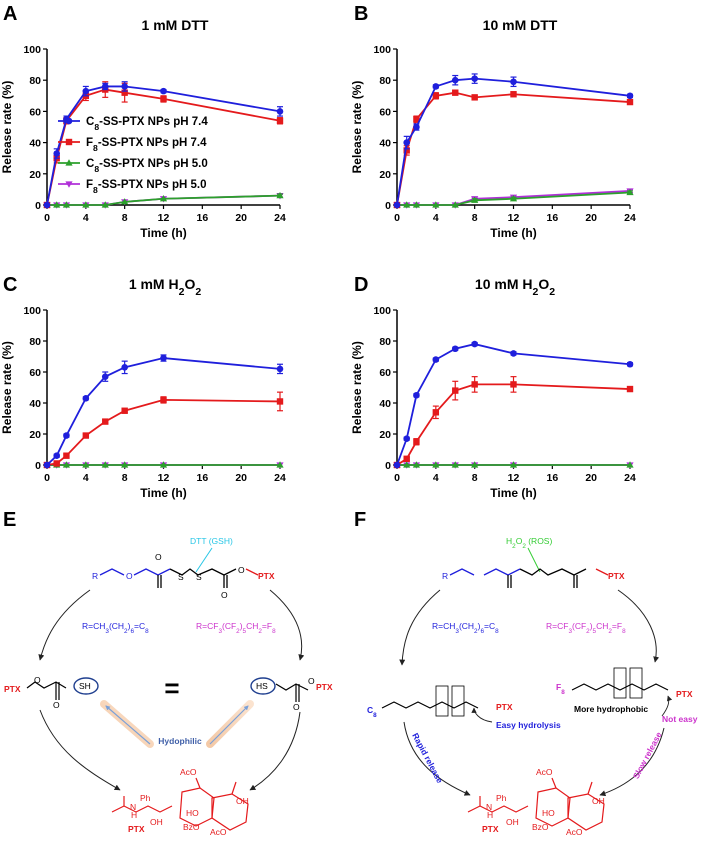  What do you see at coordinates (420, 627) in the screenshot?
I see `arrow-left-down-f` at bounding box center [420, 627].